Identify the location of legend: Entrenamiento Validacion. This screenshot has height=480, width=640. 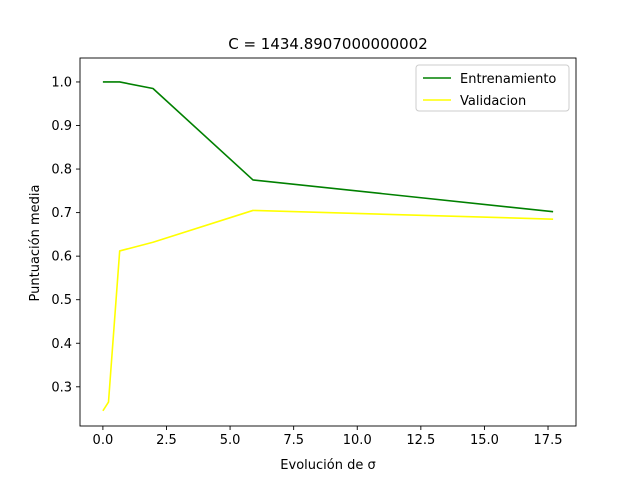
(492, 88).